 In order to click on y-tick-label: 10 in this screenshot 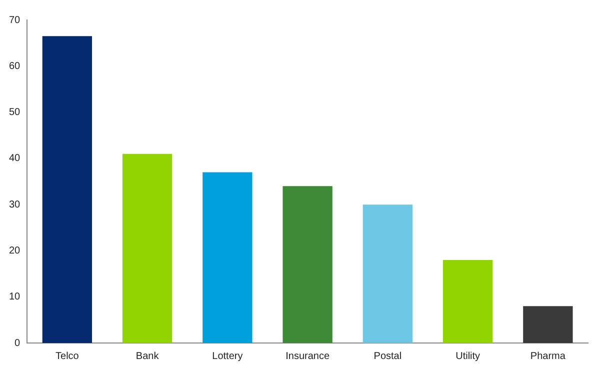, I will do `click(15, 297)`.